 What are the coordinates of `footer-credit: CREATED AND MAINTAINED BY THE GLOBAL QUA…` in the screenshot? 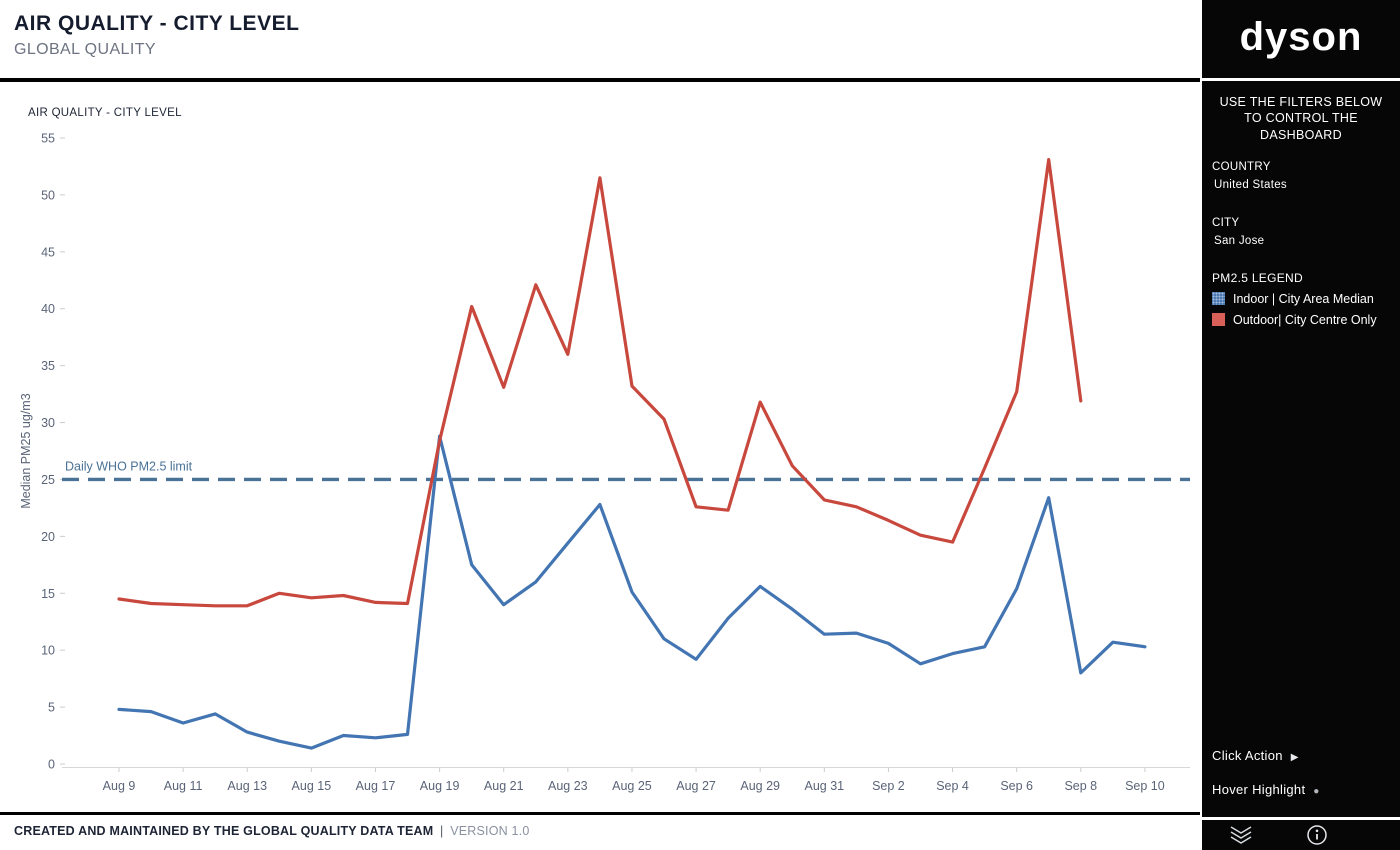 It's located at (272, 831).